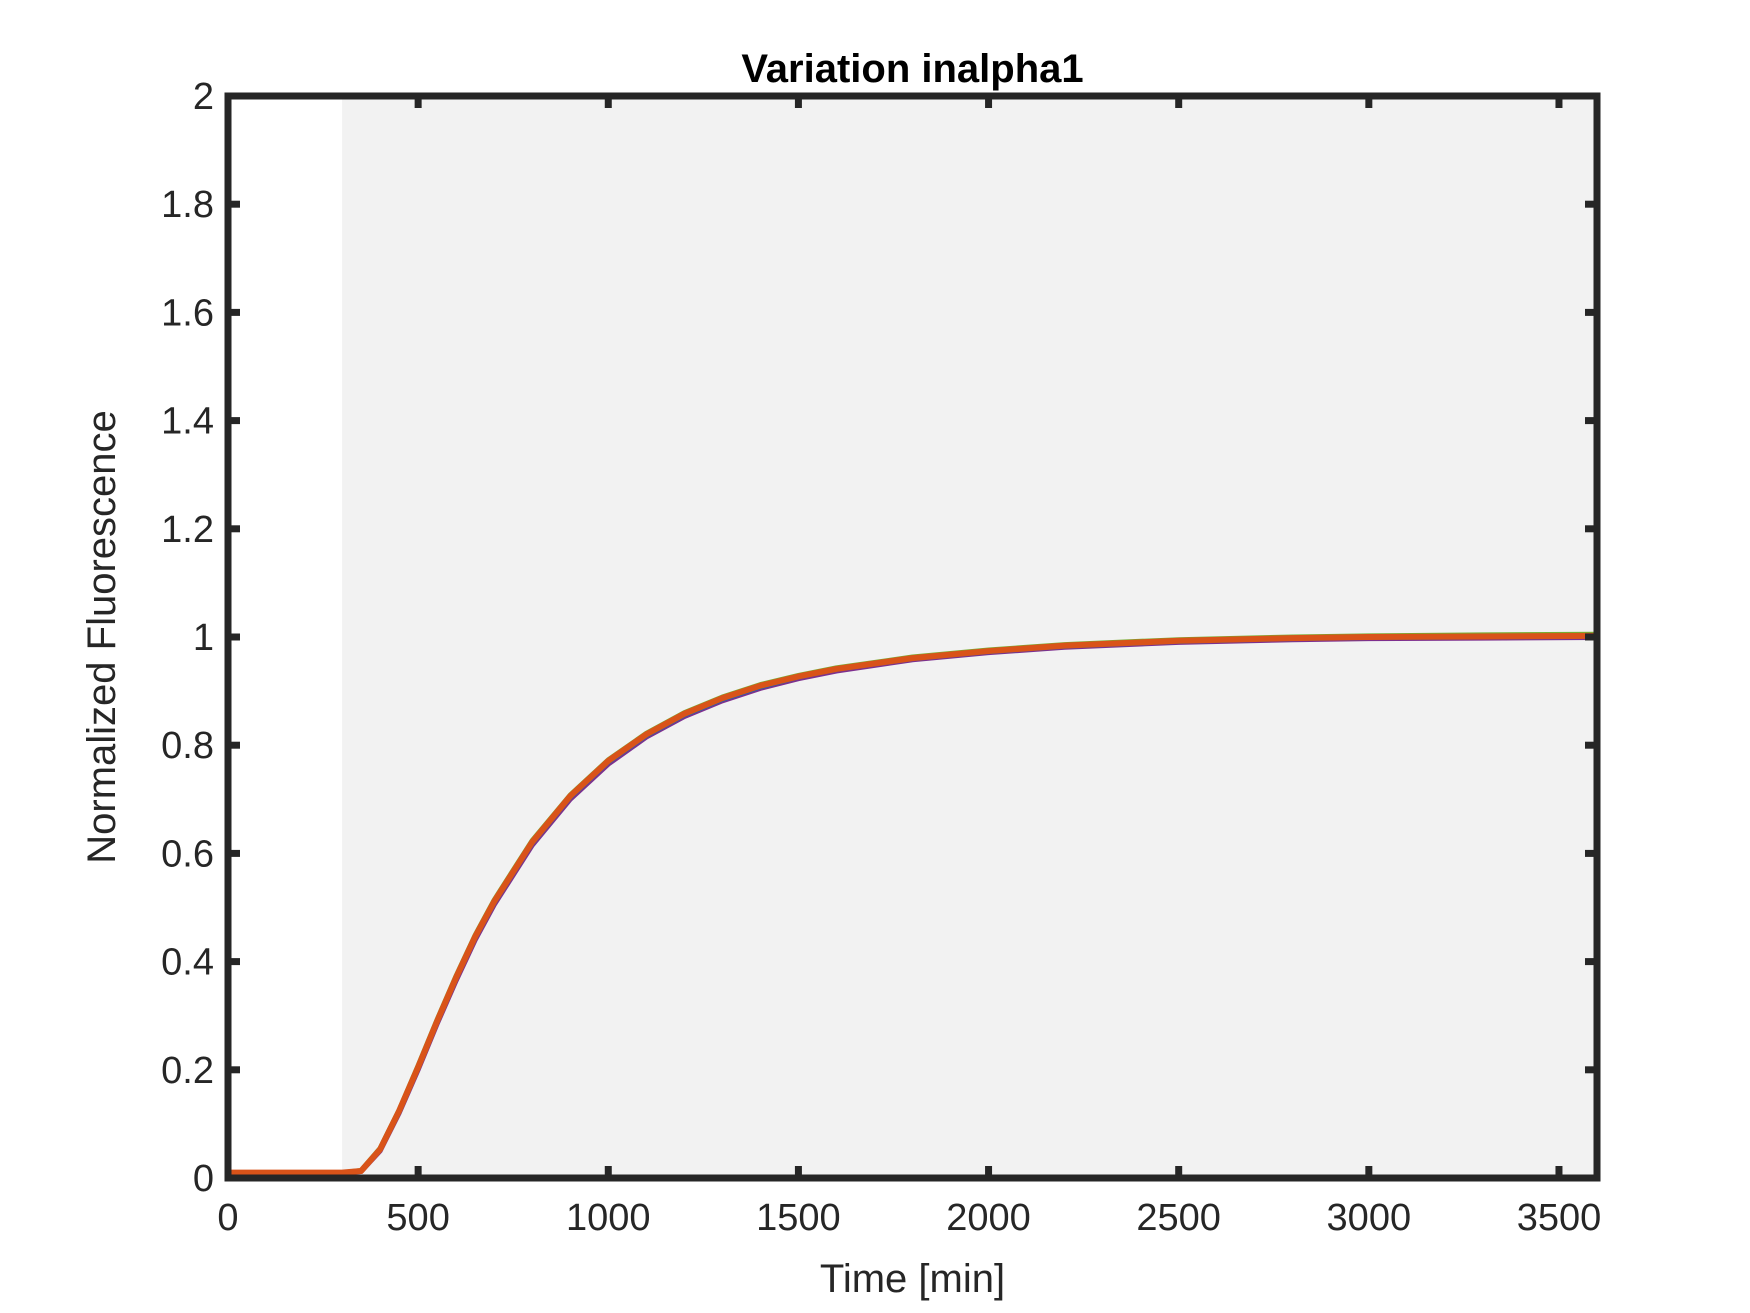 The width and height of the screenshot is (1750, 1313). Describe the element at coordinates (988, 1218) in the screenshot. I see `x-tick-label: 2000` at that location.